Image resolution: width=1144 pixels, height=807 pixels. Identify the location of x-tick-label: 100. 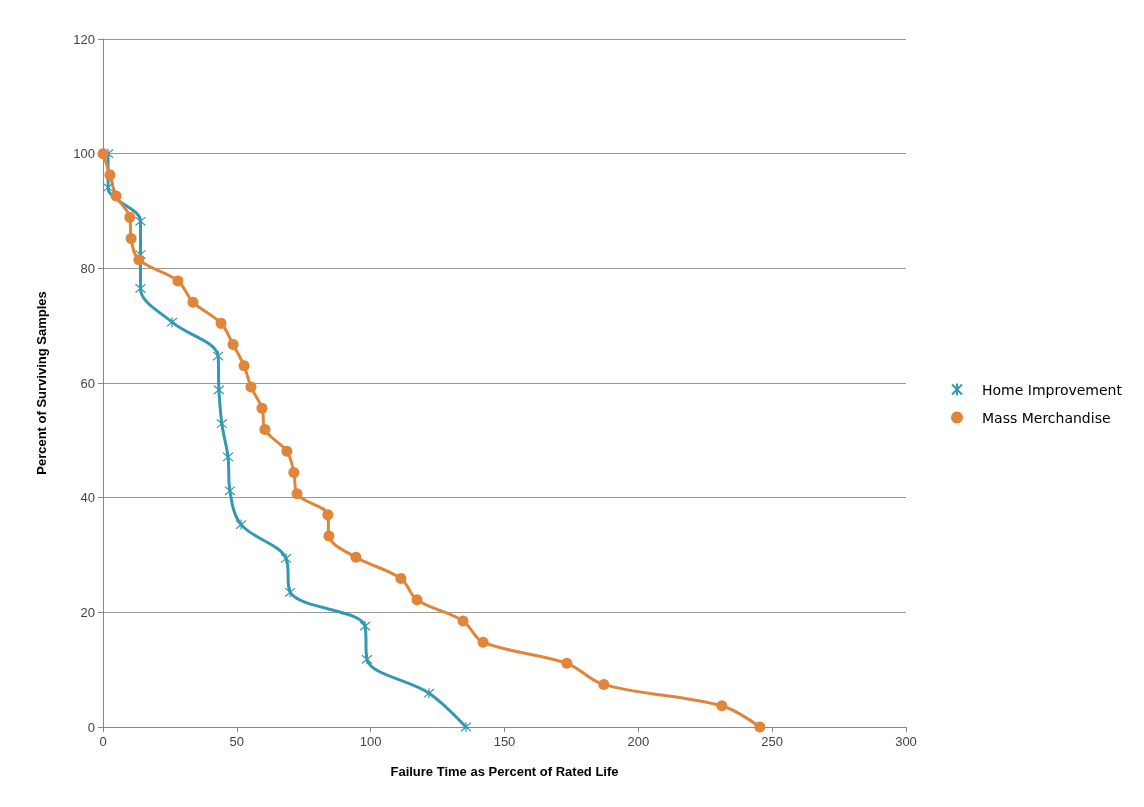
(370, 741).